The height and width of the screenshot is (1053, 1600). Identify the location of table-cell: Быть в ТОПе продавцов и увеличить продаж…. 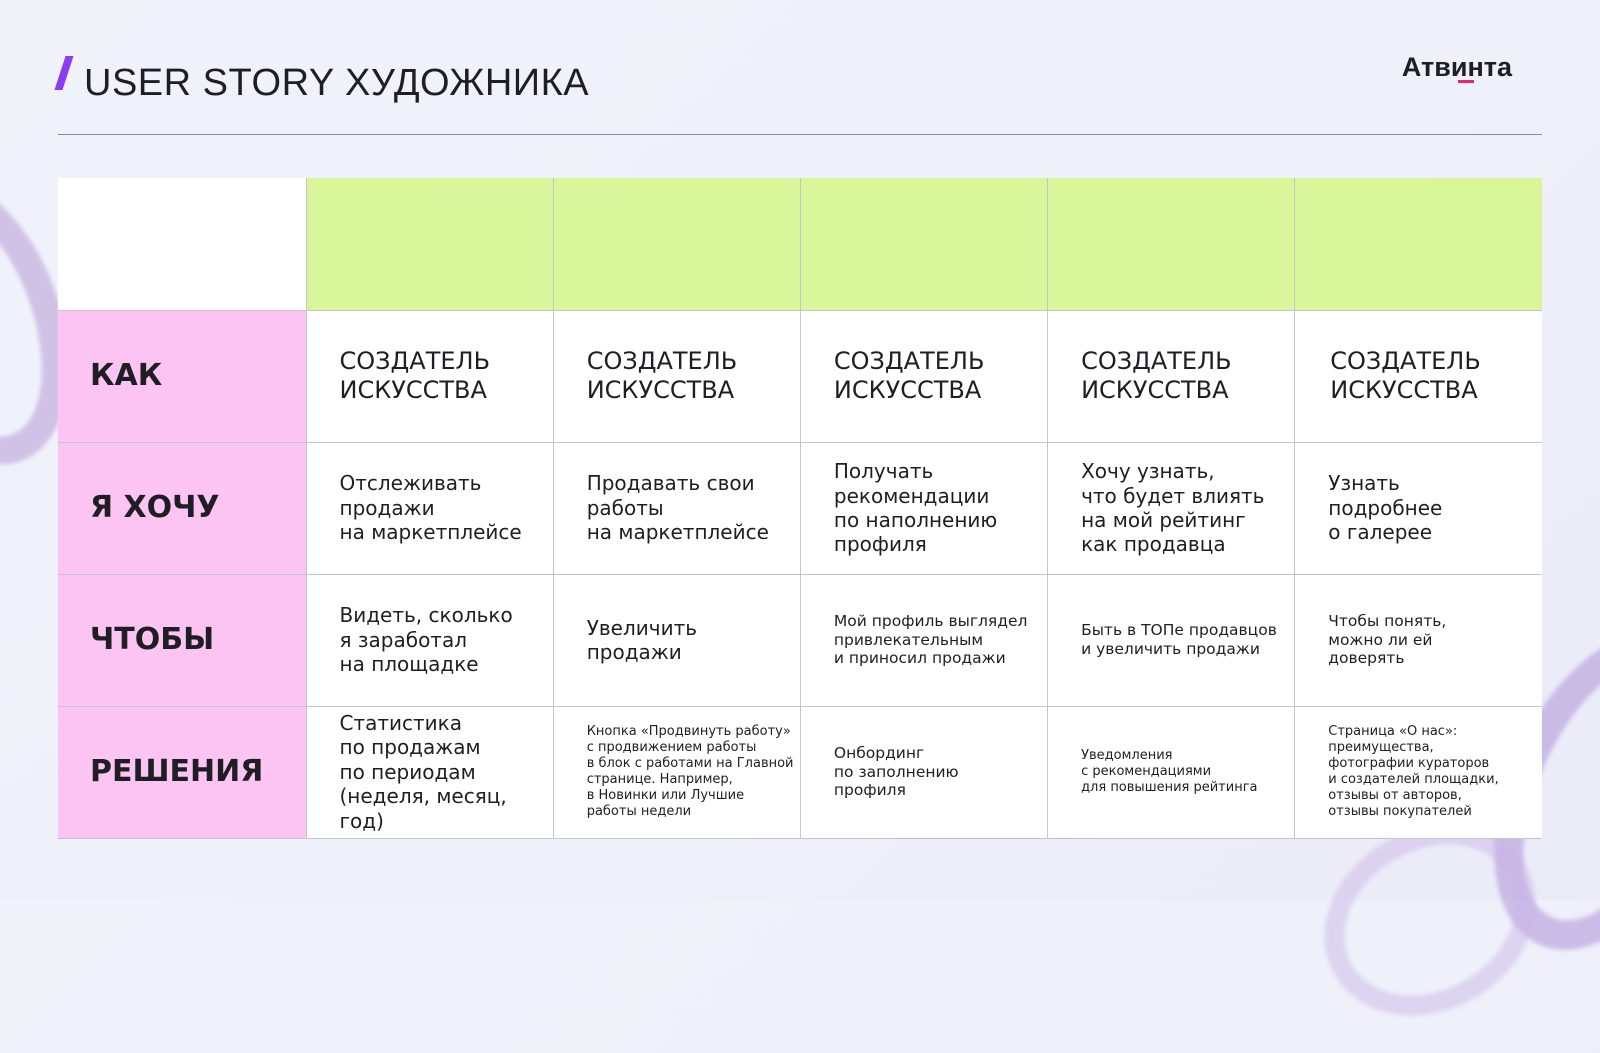
(1171, 640).